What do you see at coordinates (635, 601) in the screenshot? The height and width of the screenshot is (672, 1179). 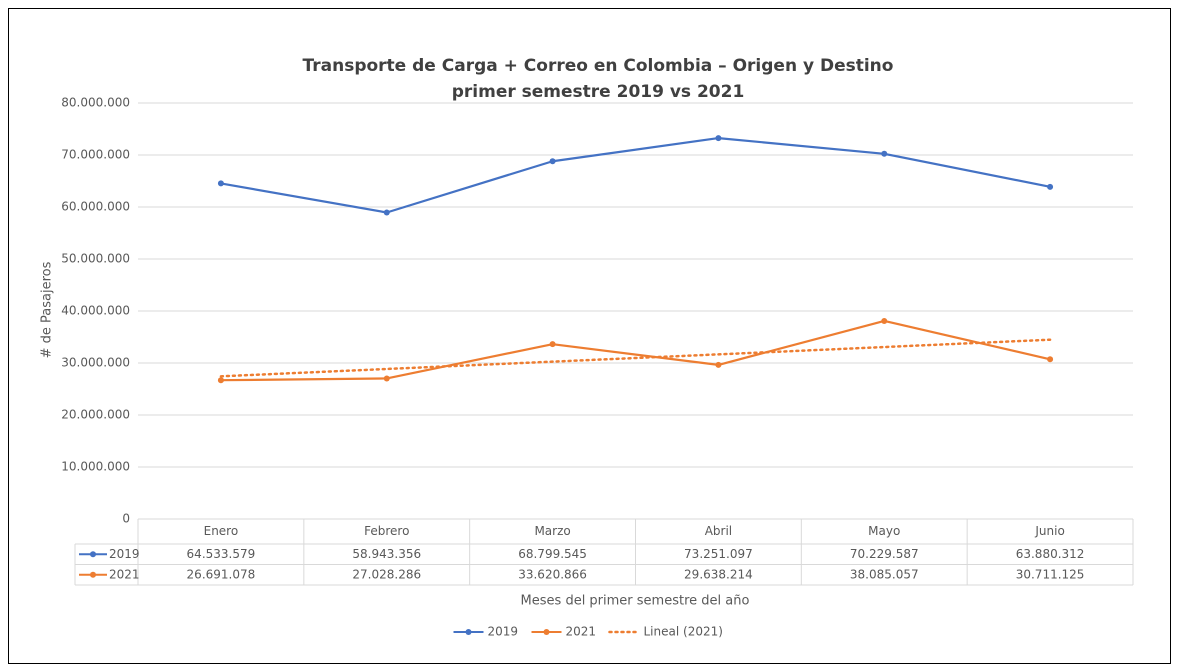 I see `x-axis-title: Meses del primer semestre del año` at bounding box center [635, 601].